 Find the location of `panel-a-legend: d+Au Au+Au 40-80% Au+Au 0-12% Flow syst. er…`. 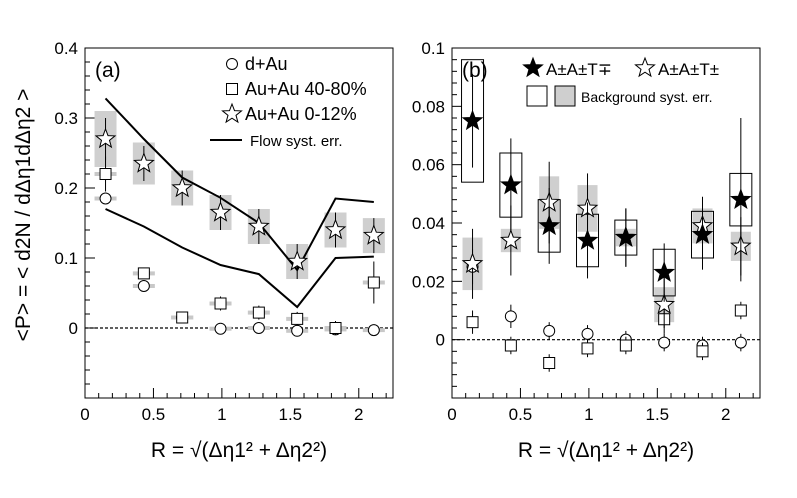

panel-a-legend: d+Au Au+Au 40-80% Au+Au 0-12% Flow syst. er… is located at coordinates (288, 102).